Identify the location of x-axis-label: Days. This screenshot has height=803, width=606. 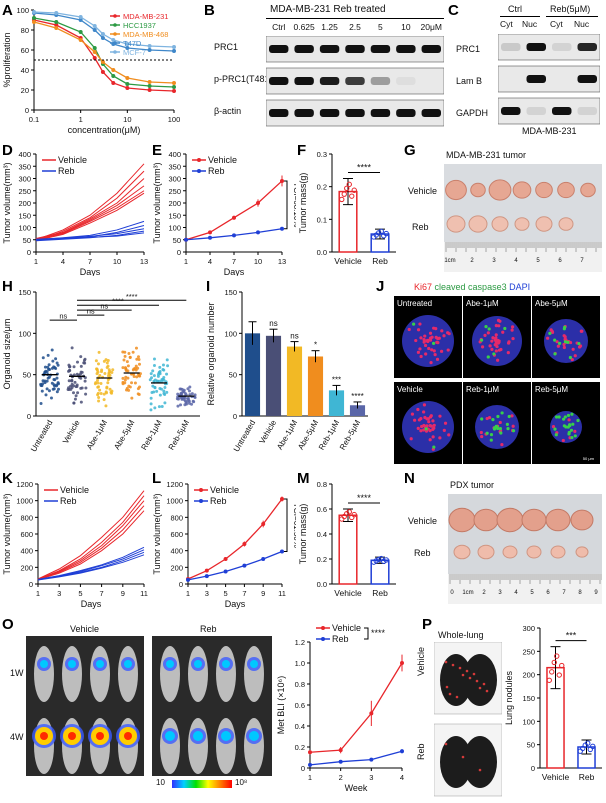
(235, 604).